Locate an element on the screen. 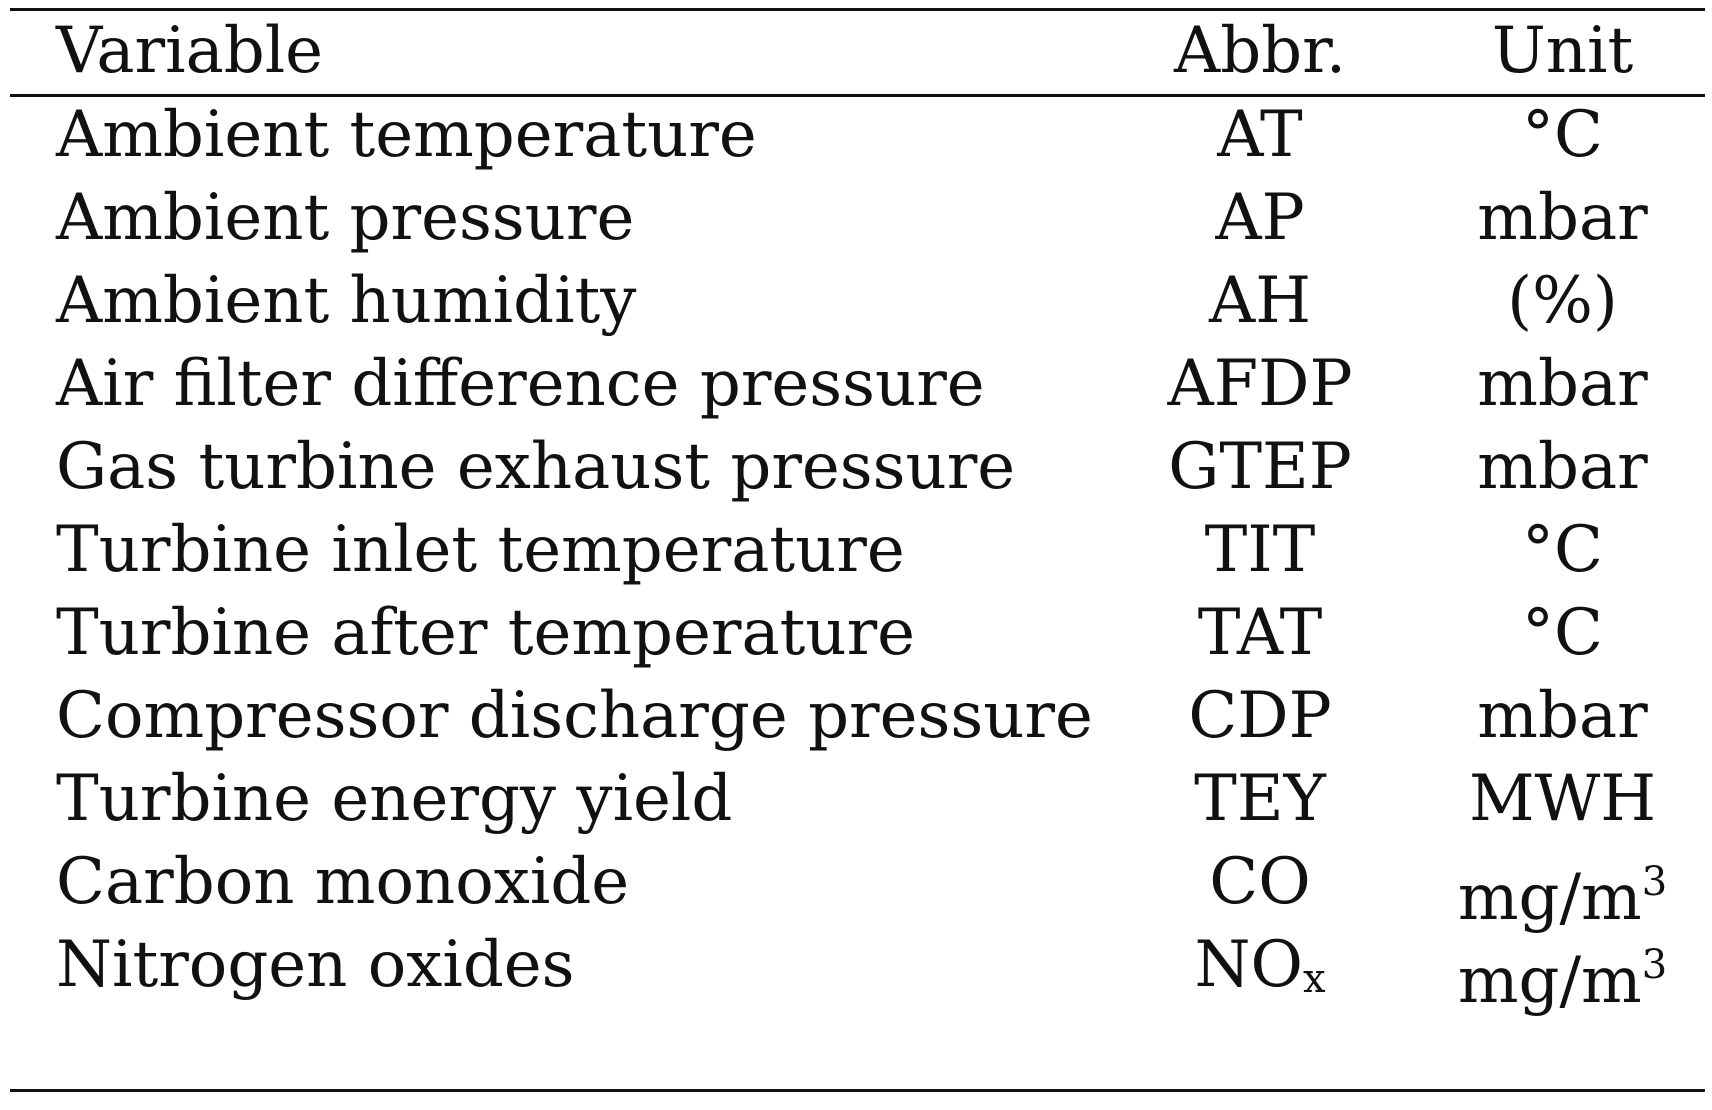 Image resolution: width=1712 pixels, height=1110 pixels. abbr-subscript: x is located at coordinates (1314, 979).